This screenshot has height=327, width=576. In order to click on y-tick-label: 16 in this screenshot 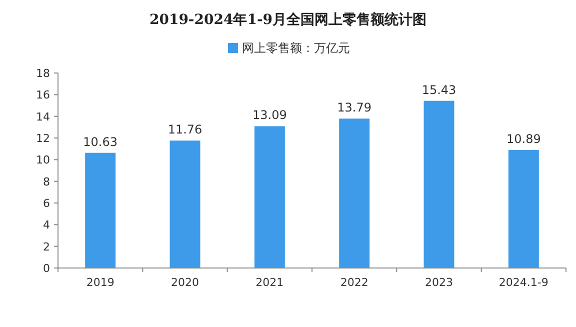, I will do `click(43, 95)`.